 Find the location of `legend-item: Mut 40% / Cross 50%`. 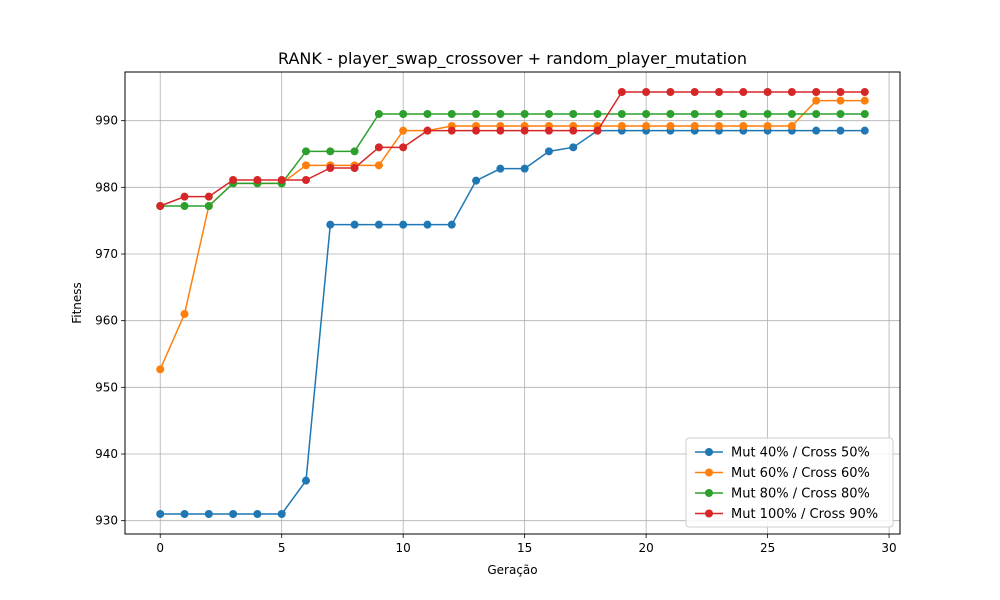

legend-item: Mut 40% / Cross 50% is located at coordinates (782, 453).